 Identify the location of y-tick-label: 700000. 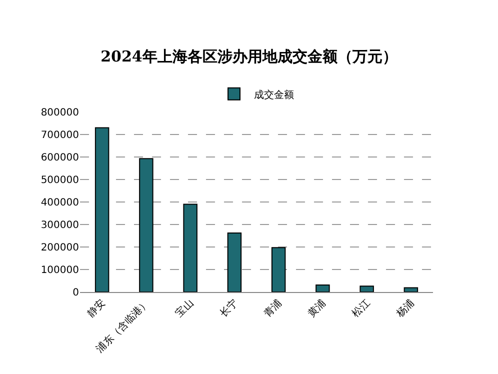
(59, 135).